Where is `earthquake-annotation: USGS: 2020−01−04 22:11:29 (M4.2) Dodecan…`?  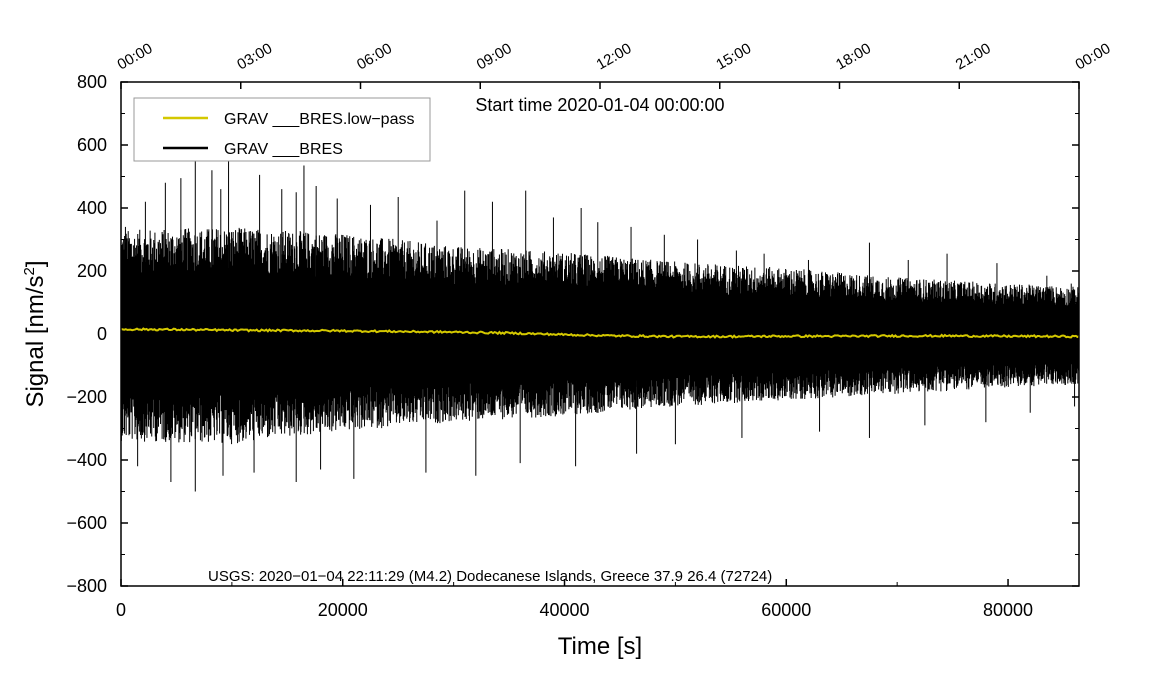 earthquake-annotation: USGS: 2020−01−04 22:11:29 (M4.2) Dodecan… is located at coordinates (490, 576).